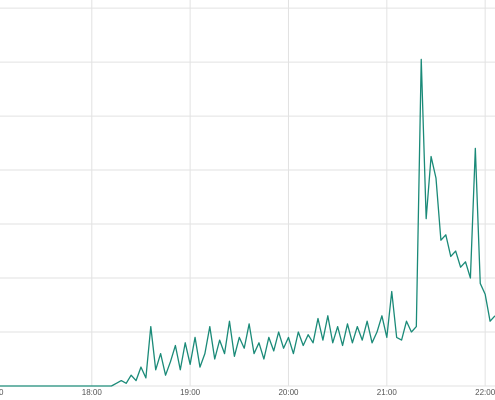 Image resolution: width=495 pixels, height=400 pixels. I want to click on x-tick-label: 20:00, so click(288, 392).